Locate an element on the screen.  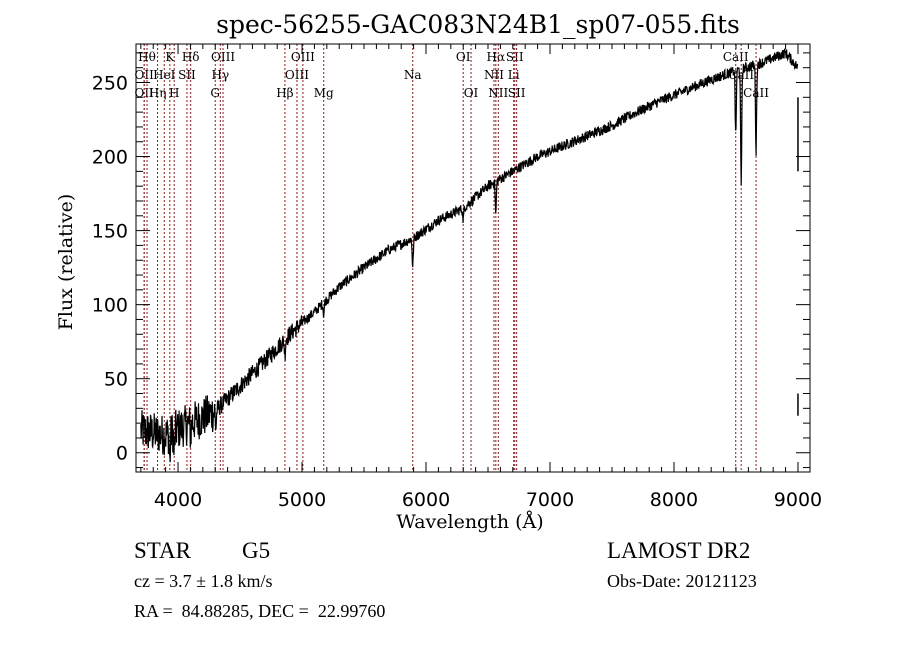
y-tick-label: 100 is located at coordinates (110, 306).